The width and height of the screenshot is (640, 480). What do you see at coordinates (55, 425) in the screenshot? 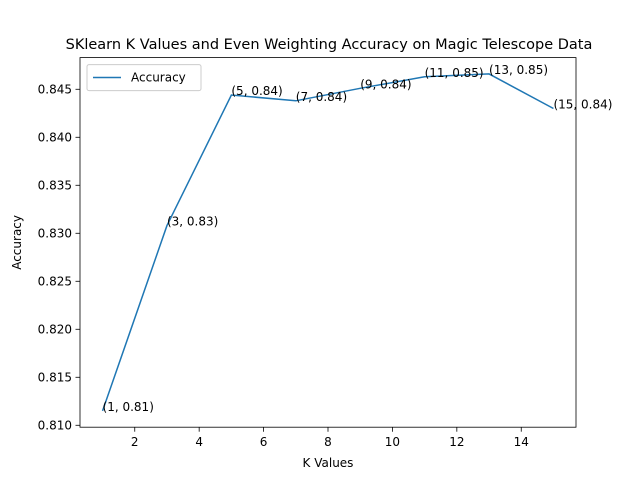
I see `y-tick-label: 0.810` at bounding box center [55, 425].